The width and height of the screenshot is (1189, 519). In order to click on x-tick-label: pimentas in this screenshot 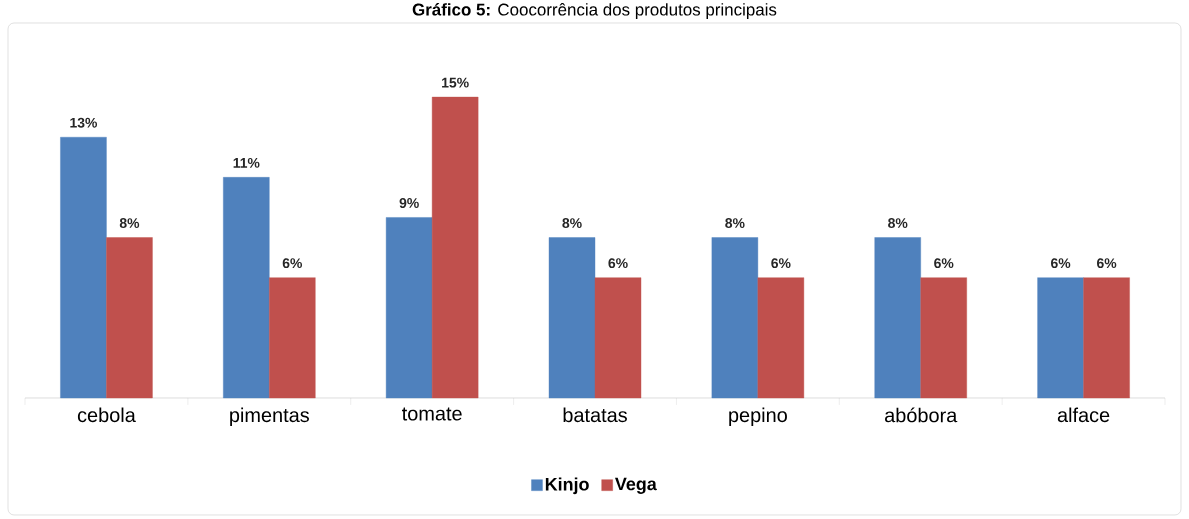, I will do `click(269, 417)`.